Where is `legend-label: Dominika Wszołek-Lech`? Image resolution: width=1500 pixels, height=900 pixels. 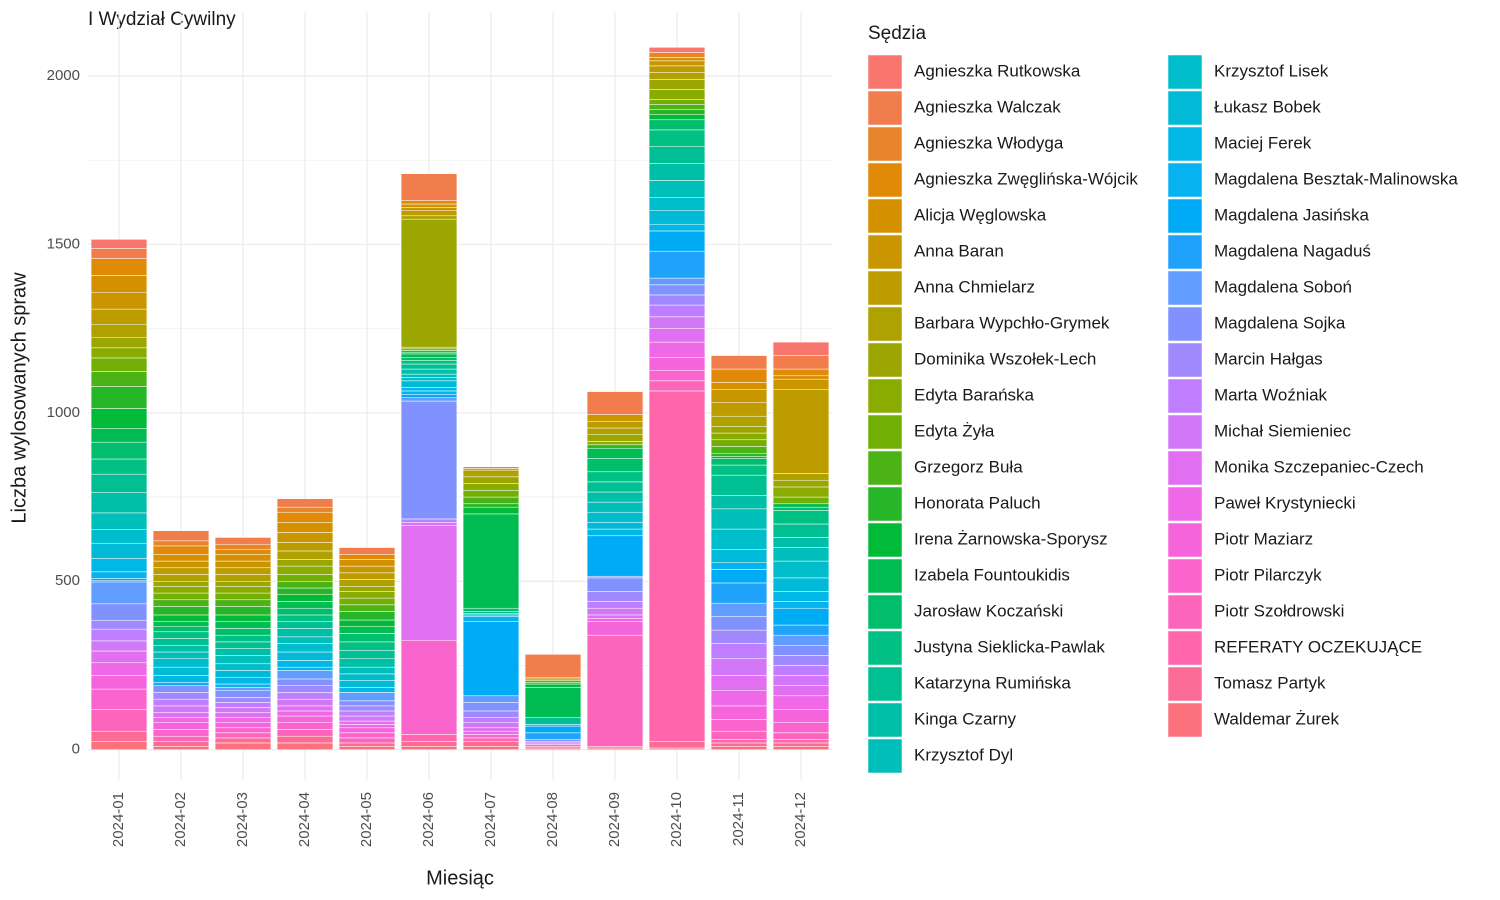
legend-label: Dominika Wszołek-Lech is located at coordinates (1005, 358).